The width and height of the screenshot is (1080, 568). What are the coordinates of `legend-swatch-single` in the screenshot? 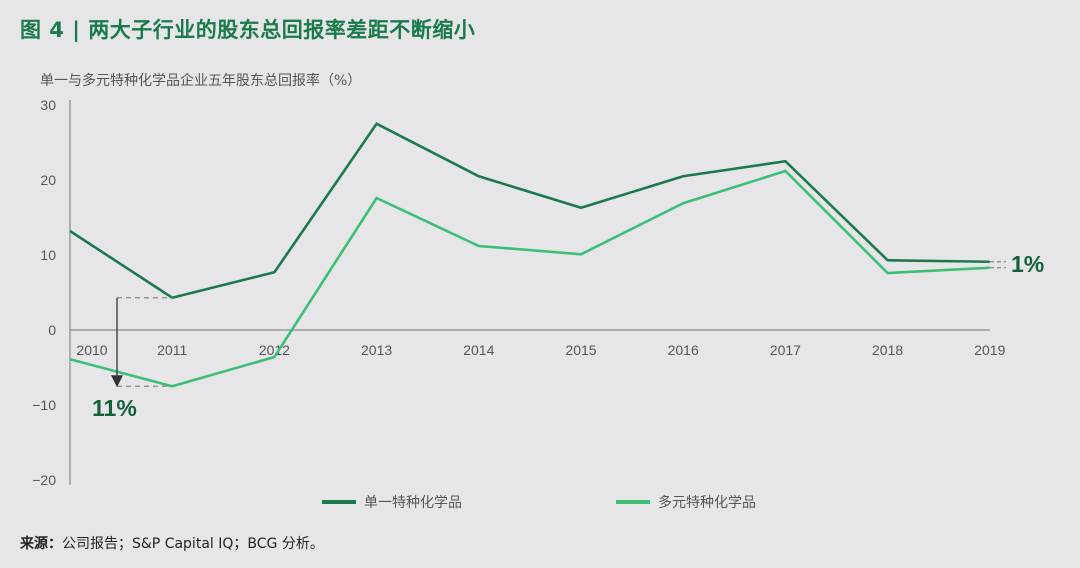 It's located at (339, 502).